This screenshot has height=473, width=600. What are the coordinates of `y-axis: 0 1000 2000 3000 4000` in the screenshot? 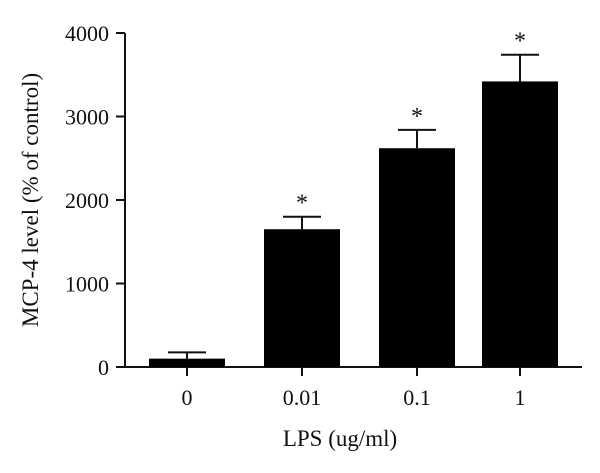 It's located at (95, 200).